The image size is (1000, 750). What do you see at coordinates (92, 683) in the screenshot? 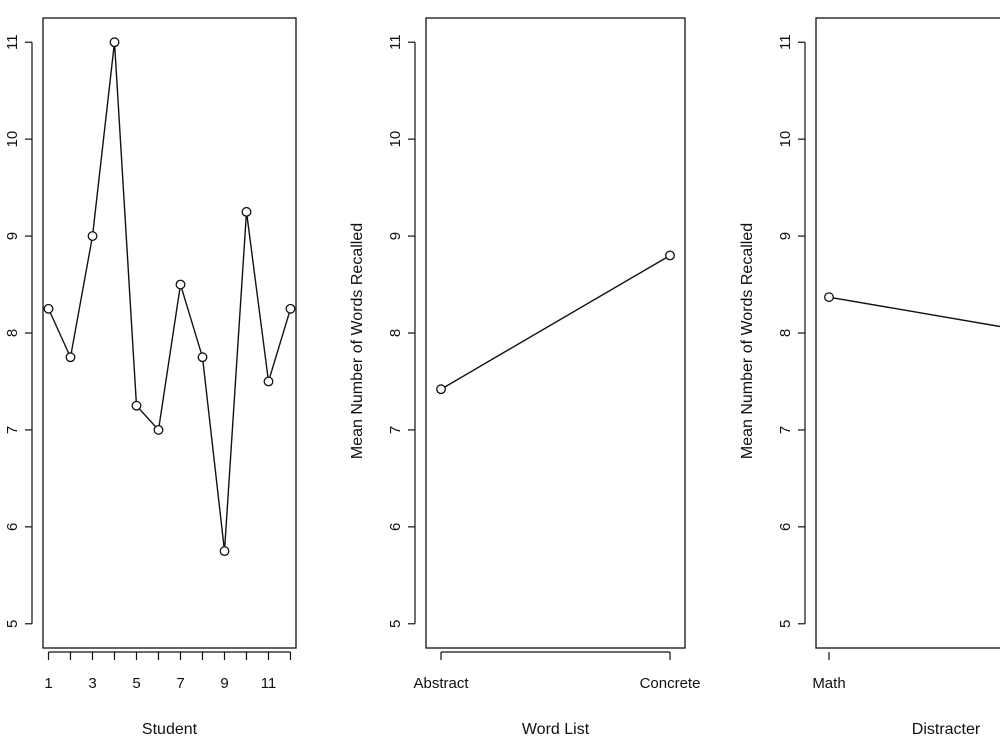
I see `x-tick-label: 3` at bounding box center [92, 683].